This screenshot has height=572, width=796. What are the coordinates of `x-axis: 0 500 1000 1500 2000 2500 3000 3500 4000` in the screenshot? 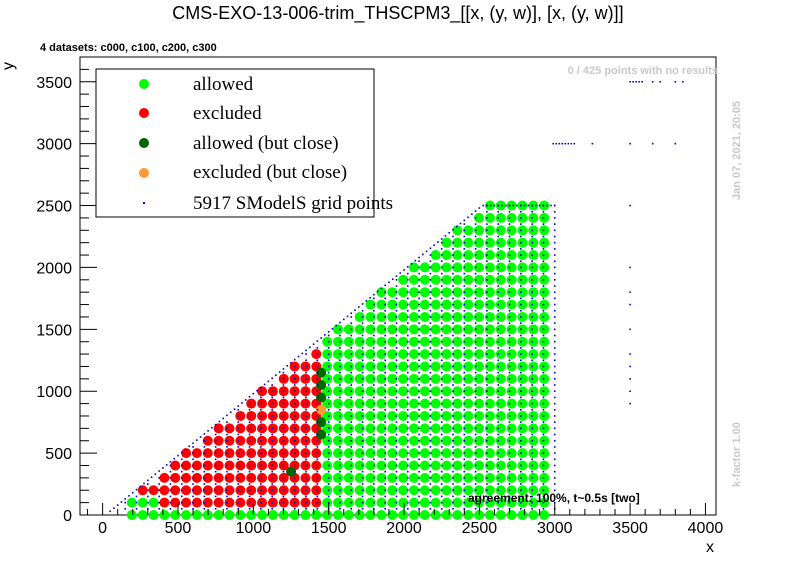 It's located at (405, 520).